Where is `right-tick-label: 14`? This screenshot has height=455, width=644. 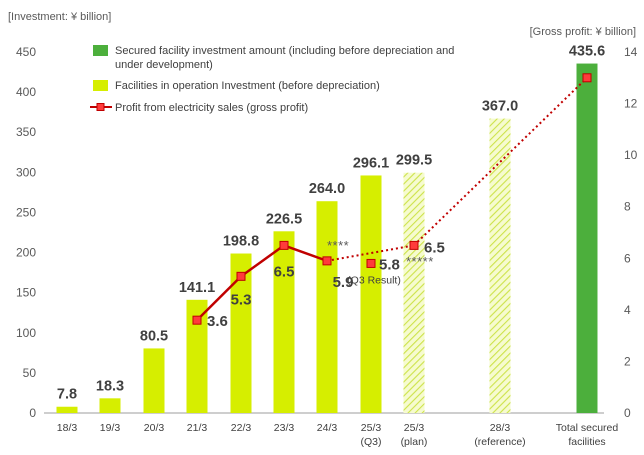 right-tick-label: 14 is located at coordinates (631, 52).